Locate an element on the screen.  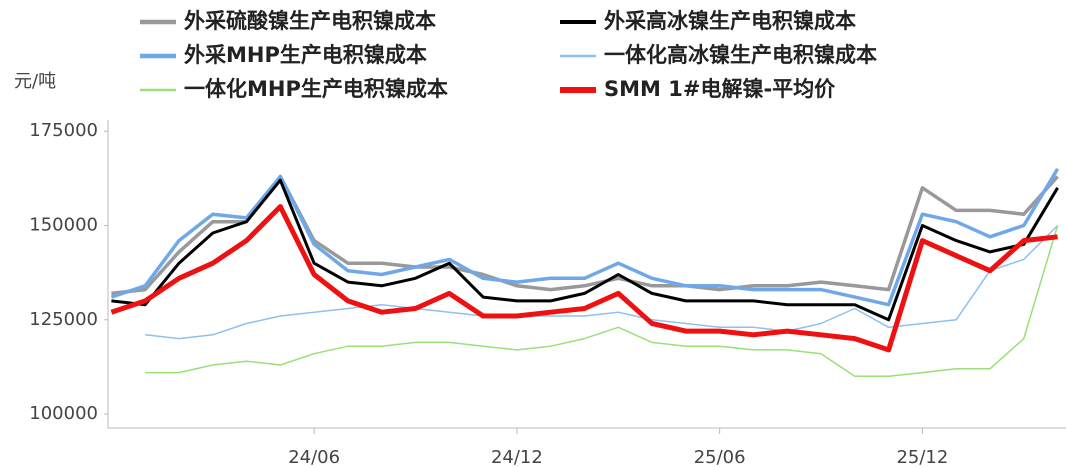
legend-label: 外采硫酸镍生产电积镍成本 is located at coordinates (310, 21).